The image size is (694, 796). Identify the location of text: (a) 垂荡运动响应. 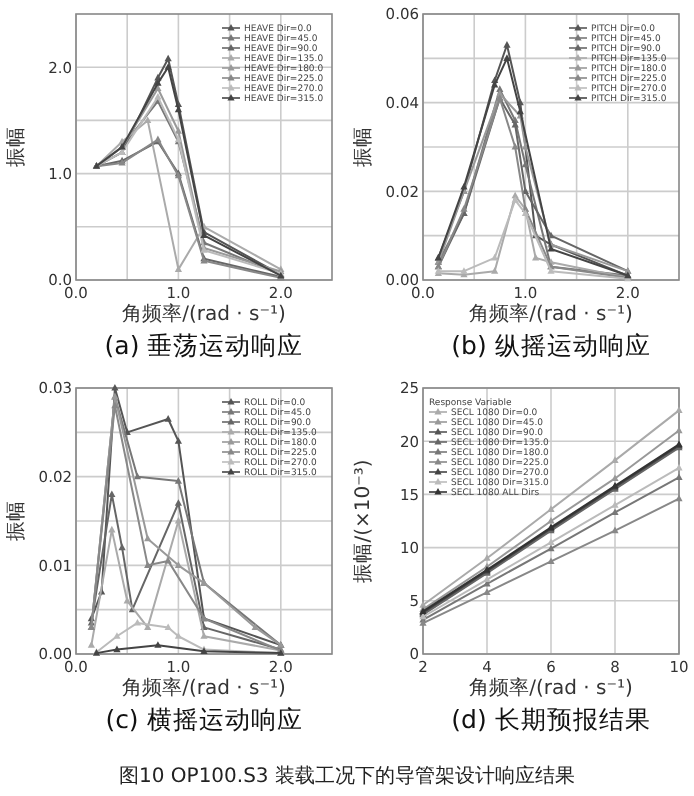
(204, 345).